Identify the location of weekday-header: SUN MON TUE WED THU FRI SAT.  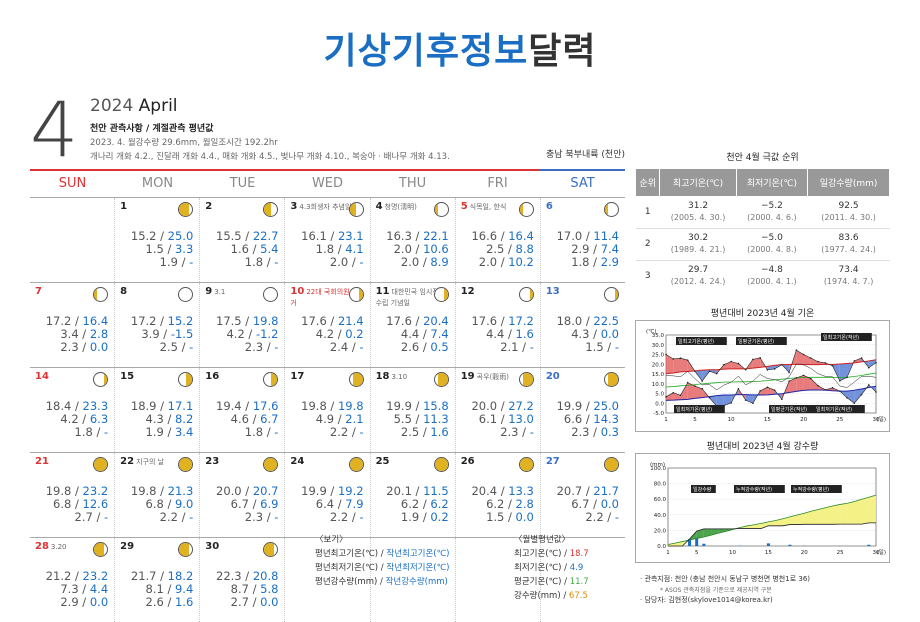
(327, 183).